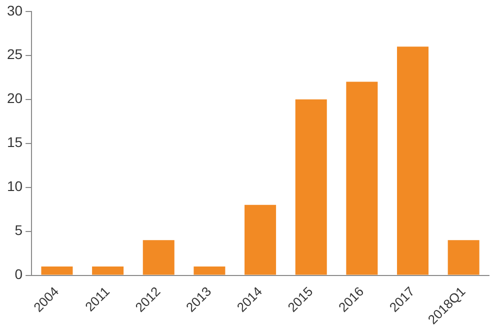 This screenshot has width=497, height=335. Describe the element at coordinates (18, 274) in the screenshot. I see `y-tick-label: 0` at that location.